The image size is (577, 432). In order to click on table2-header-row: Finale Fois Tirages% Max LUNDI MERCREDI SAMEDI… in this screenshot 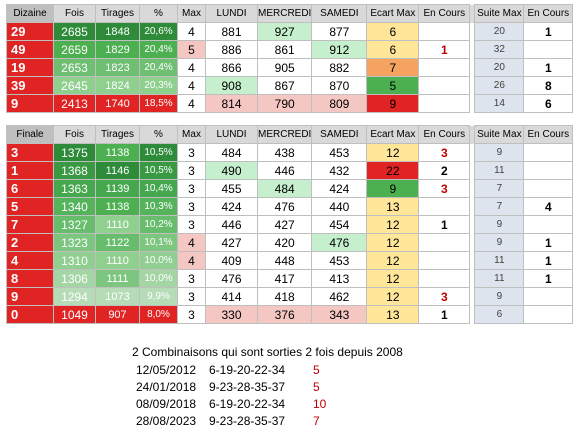, I will do `click(290, 134)`.